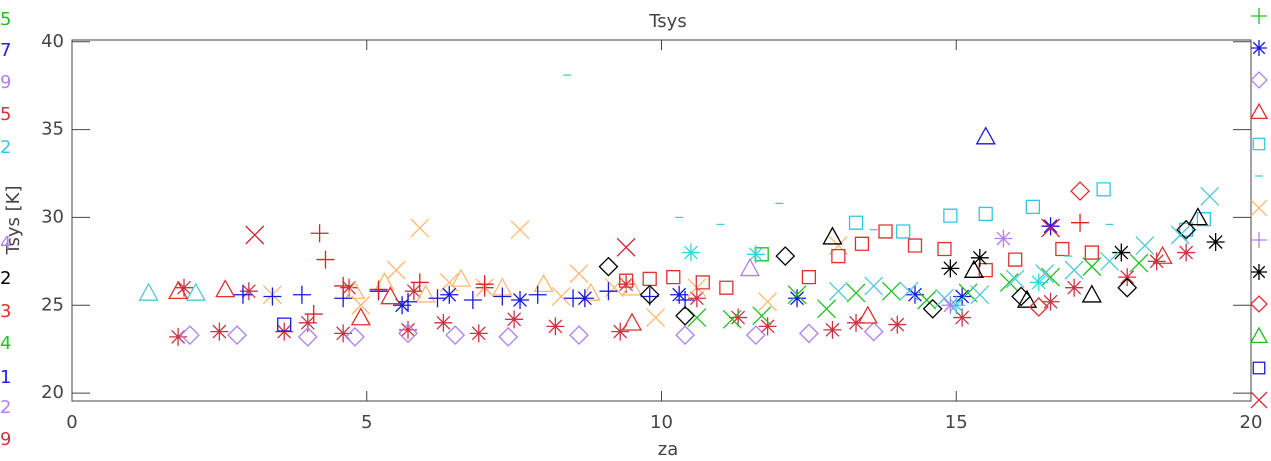 The width and height of the screenshot is (1271, 461). What do you see at coordinates (661, 422) in the screenshot?
I see `x-tick-label: 10` at bounding box center [661, 422].